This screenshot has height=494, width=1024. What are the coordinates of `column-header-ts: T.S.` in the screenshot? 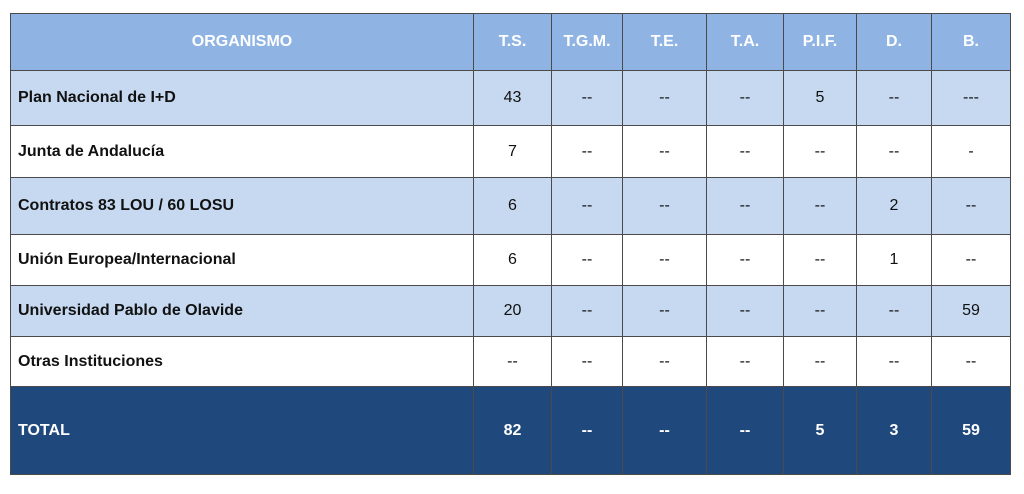 It's located at (512, 42).